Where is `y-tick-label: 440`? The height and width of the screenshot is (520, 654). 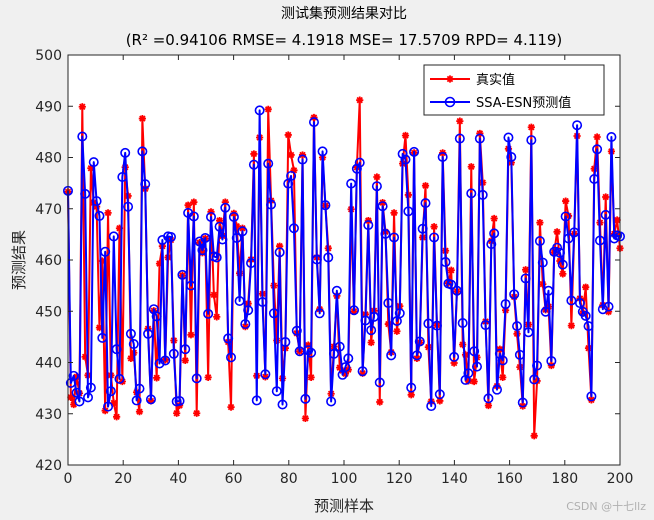
y-tick-label: 440 is located at coordinates (48, 364).